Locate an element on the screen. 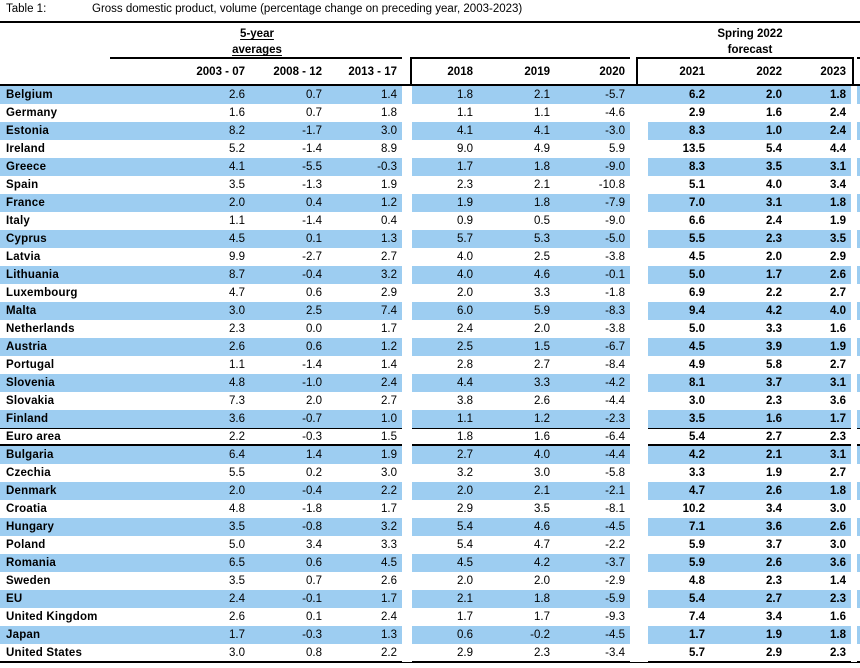 The image size is (860, 668). euro-area-bottom-rule is located at coordinates (430, 445).